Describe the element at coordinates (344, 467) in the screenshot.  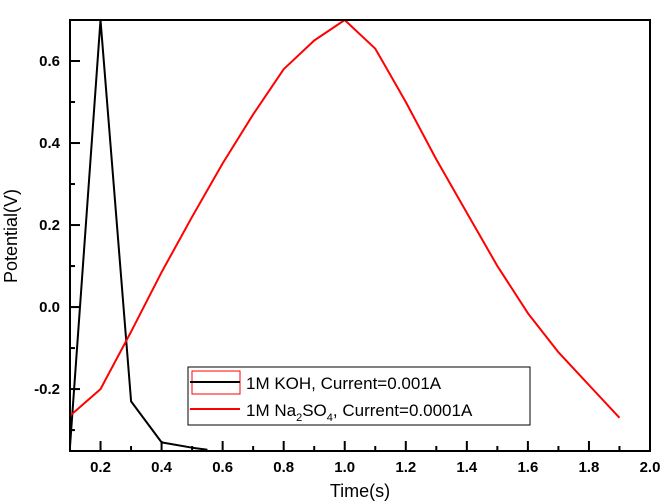
I see `x-tick-label: 1.0` at that location.